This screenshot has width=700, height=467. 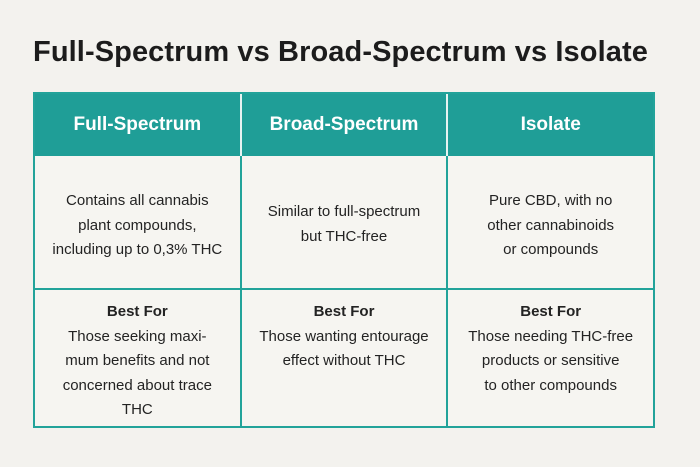 I want to click on description-line: other cannabinoids, so click(x=551, y=225).